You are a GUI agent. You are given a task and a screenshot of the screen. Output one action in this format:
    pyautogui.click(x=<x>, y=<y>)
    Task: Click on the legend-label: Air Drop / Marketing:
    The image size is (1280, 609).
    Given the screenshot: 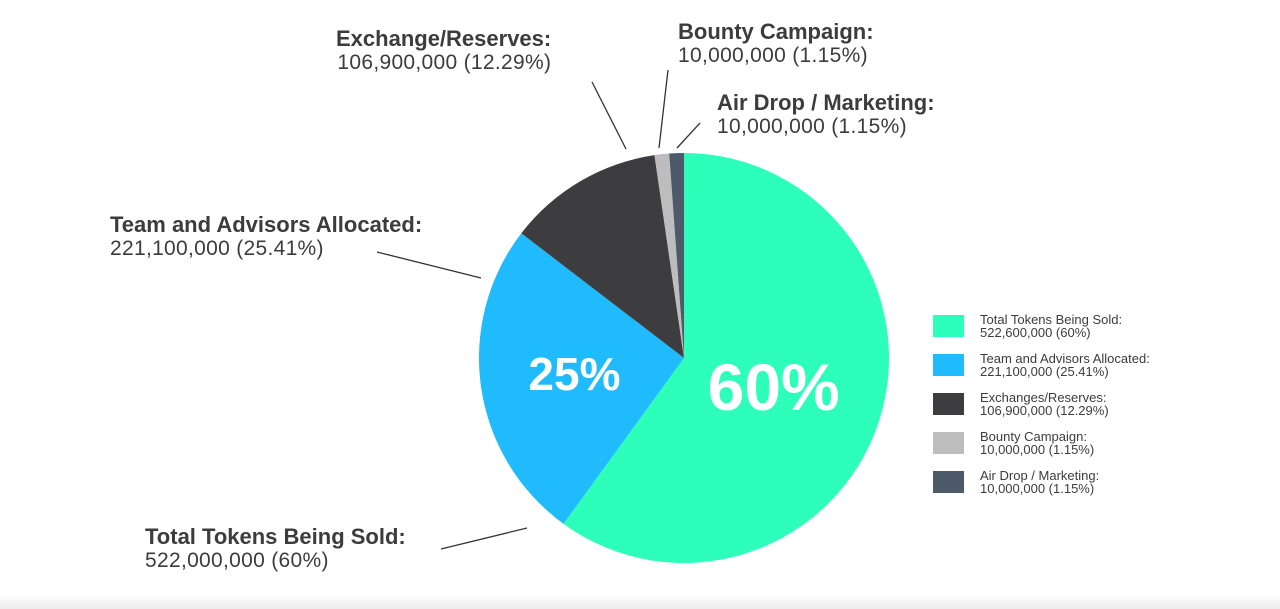 What is the action you would take?
    pyautogui.click(x=1040, y=475)
    